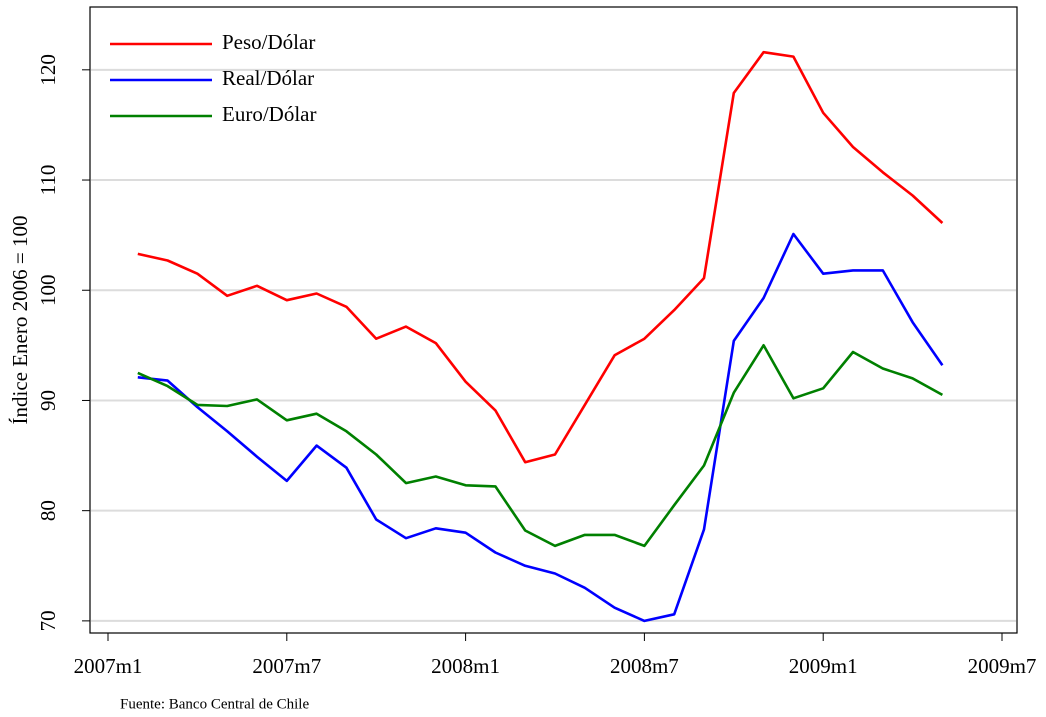  What do you see at coordinates (214, 704) in the screenshot?
I see `source-note: Fuente: Banco Central de Chile` at bounding box center [214, 704].